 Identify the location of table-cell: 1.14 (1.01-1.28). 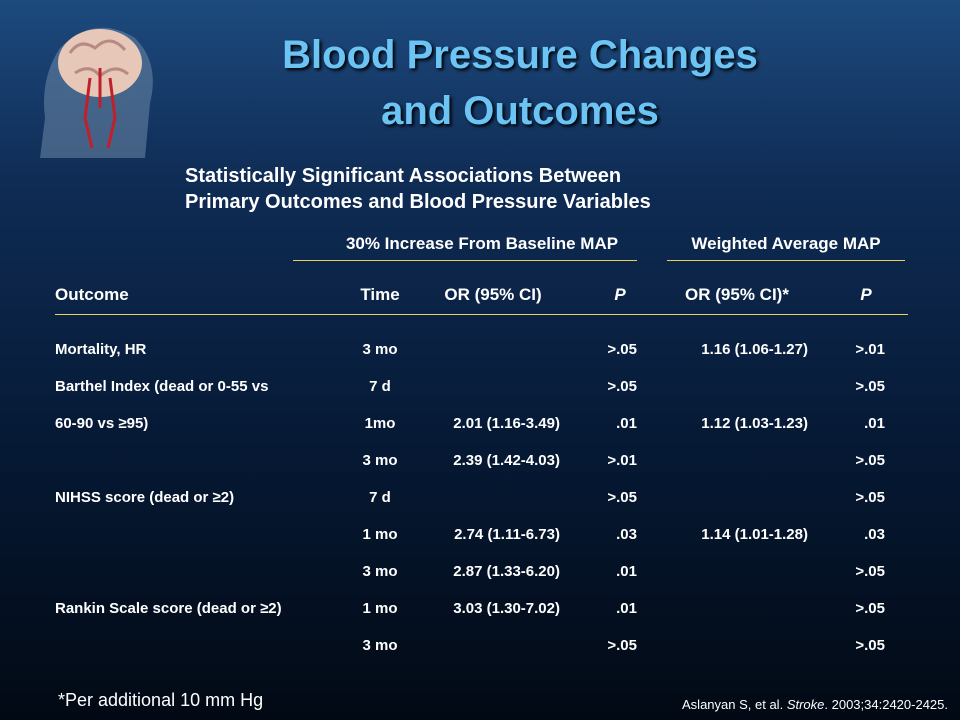
(754, 534).